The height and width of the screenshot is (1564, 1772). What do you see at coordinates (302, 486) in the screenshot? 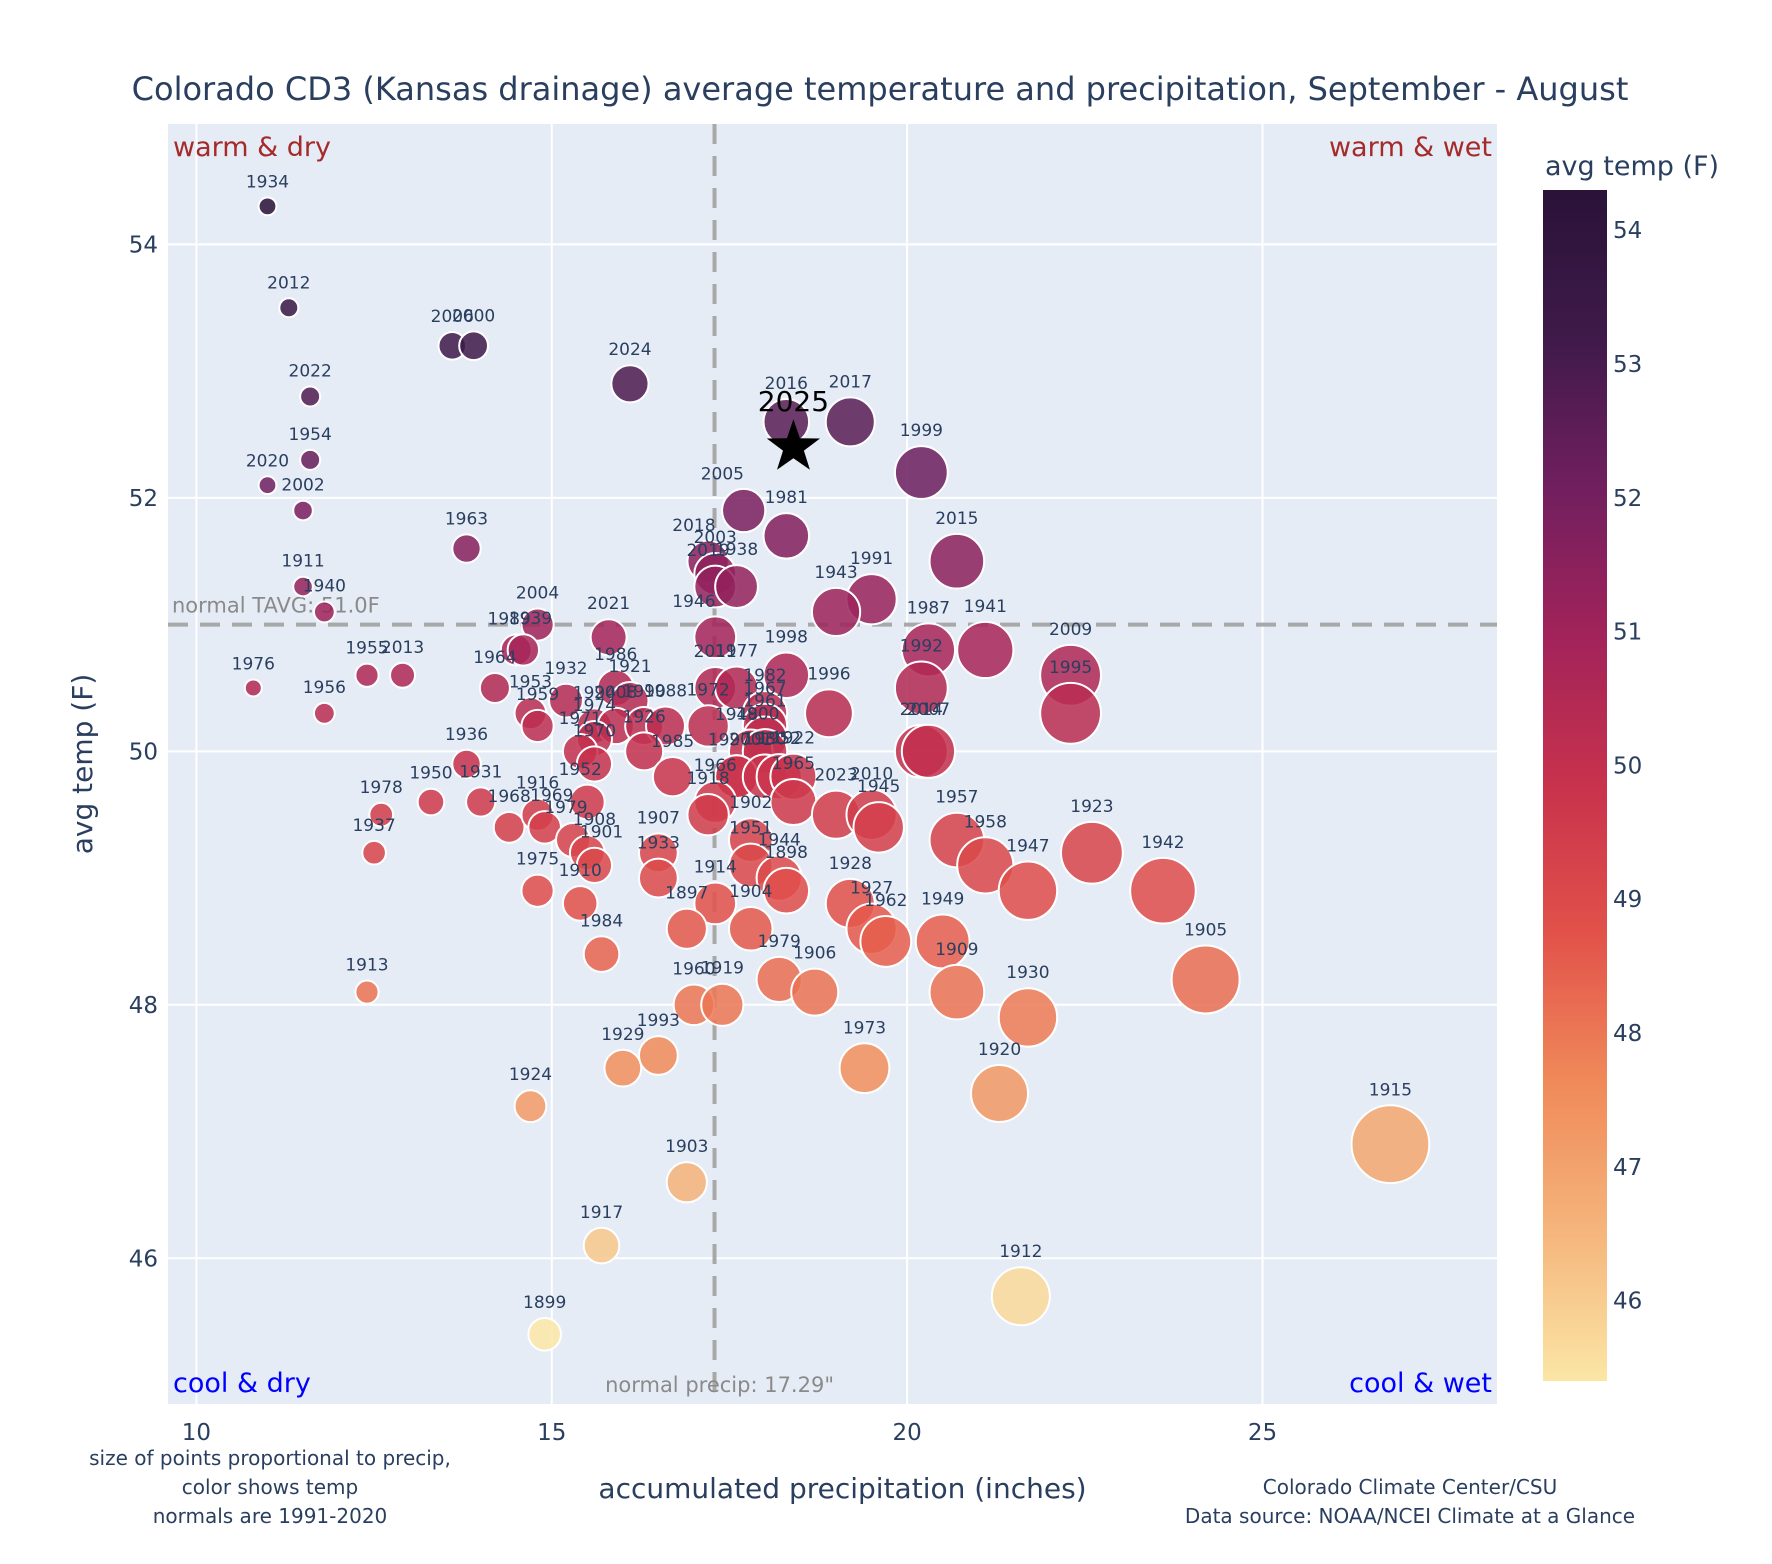
I see `year-label: 2002` at bounding box center [302, 486].